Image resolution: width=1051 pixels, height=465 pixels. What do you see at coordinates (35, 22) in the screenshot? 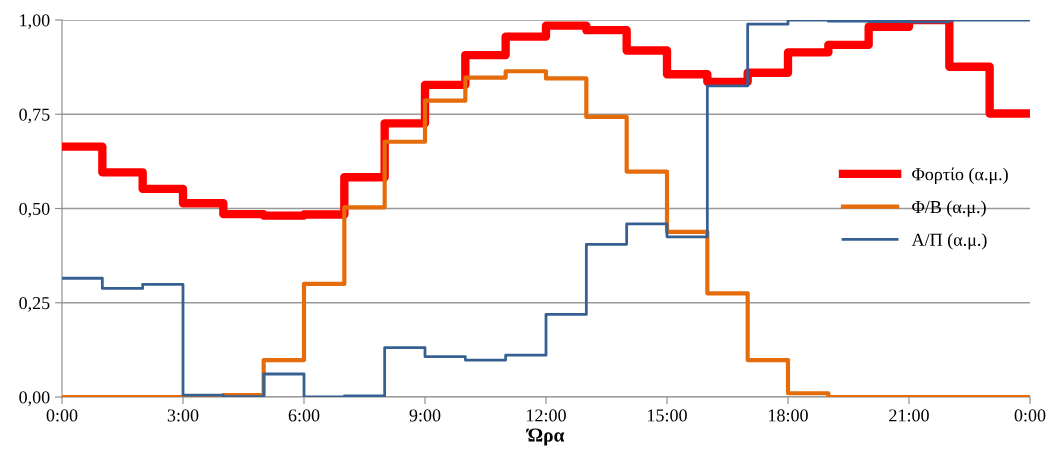
I see `y-tick-label: 1,00` at bounding box center [35, 22].